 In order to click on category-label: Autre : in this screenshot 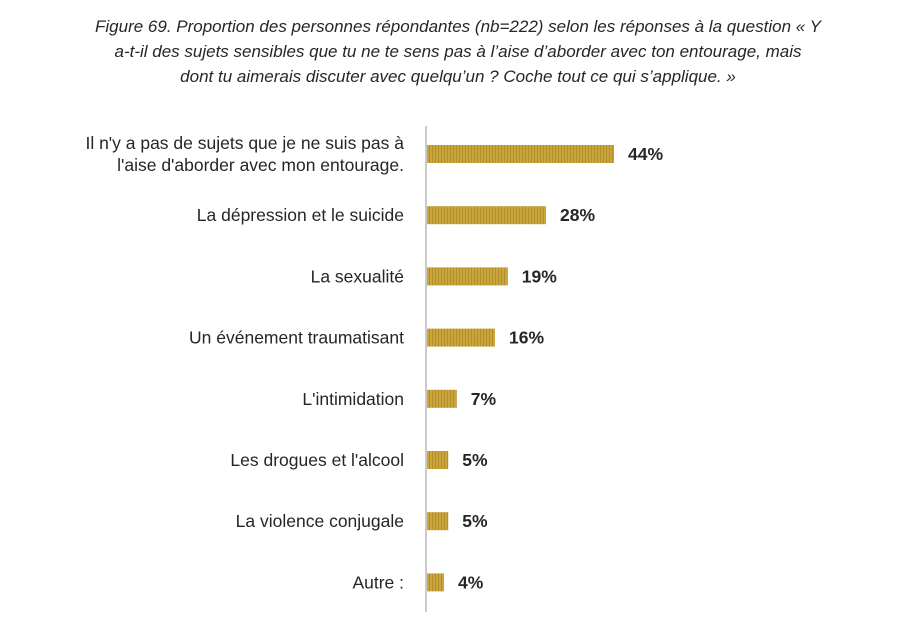, I will do `click(378, 582)`.